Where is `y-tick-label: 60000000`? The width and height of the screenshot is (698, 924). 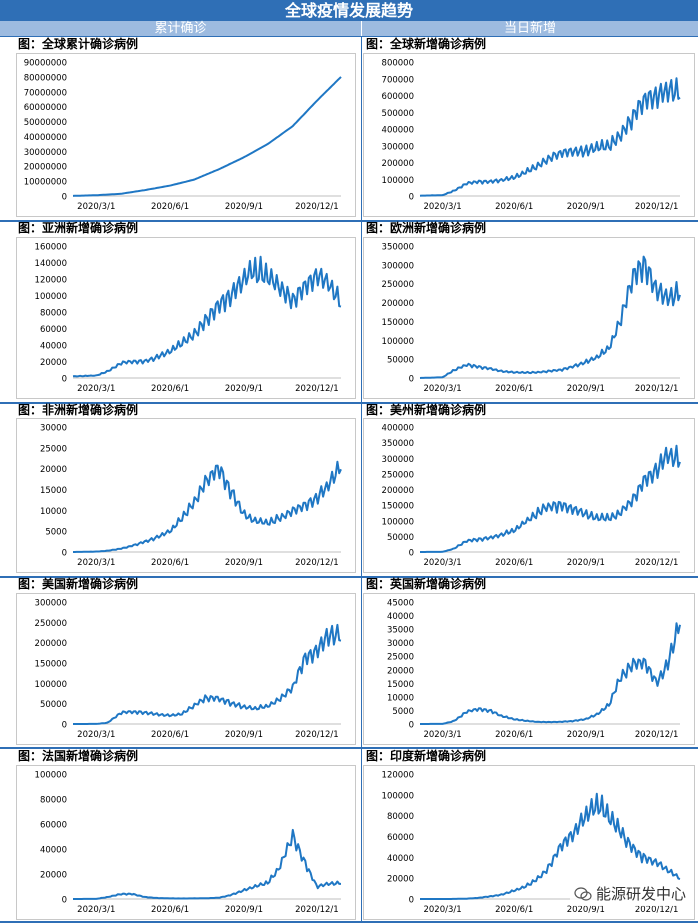
y-tick-label: 60000000 is located at coordinates (45, 108).